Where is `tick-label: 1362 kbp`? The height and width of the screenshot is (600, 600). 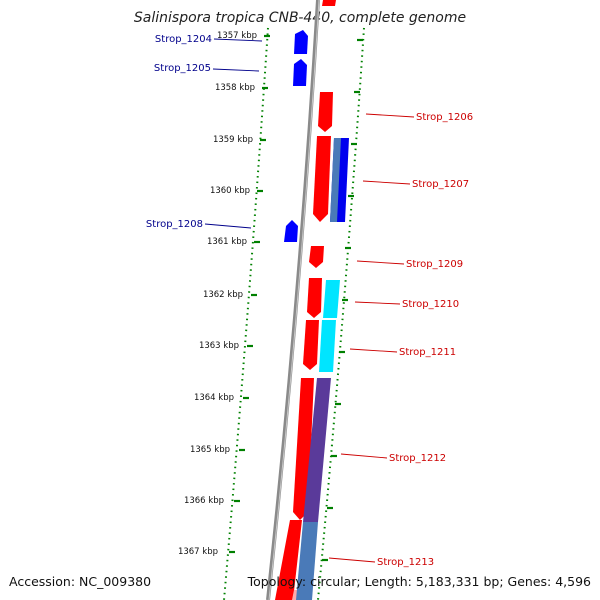
tick-label: 1362 kbp is located at coordinates (223, 295).